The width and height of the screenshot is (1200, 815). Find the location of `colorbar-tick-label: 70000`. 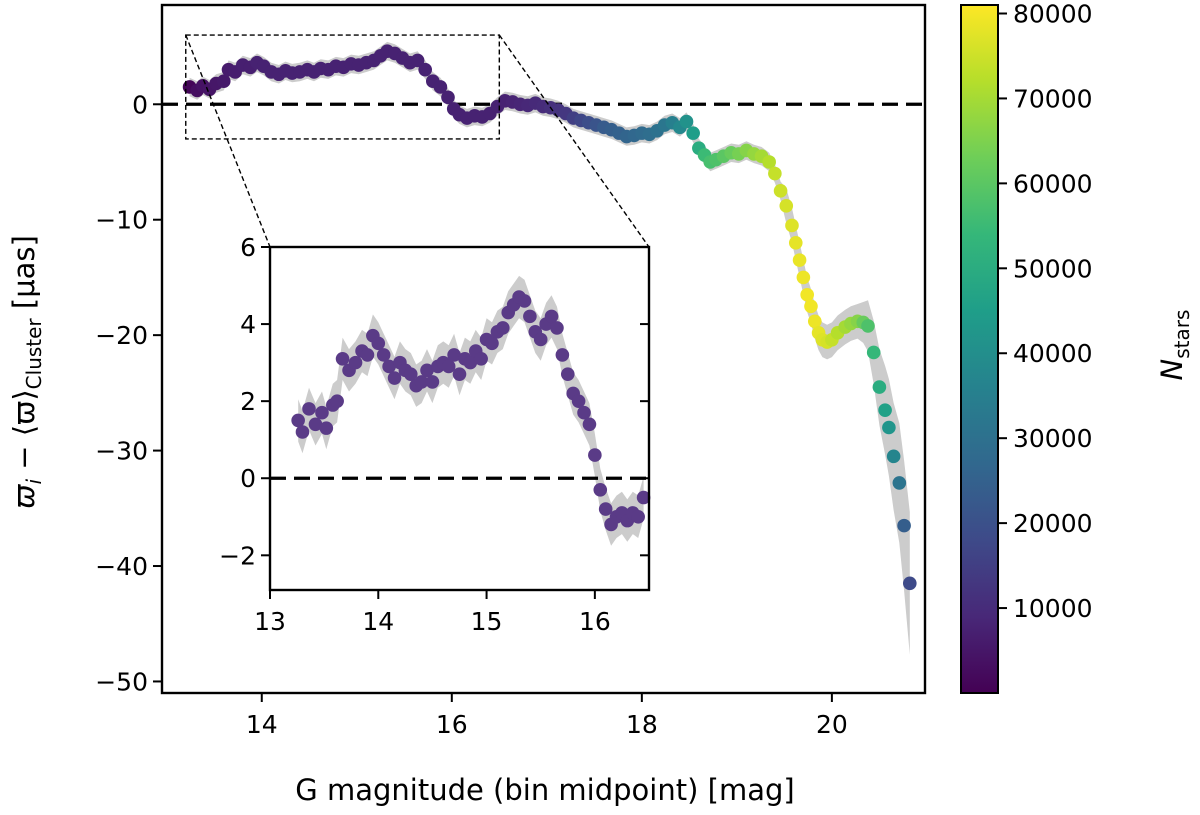

colorbar-tick-label: 70000 is located at coordinates (1053, 98).